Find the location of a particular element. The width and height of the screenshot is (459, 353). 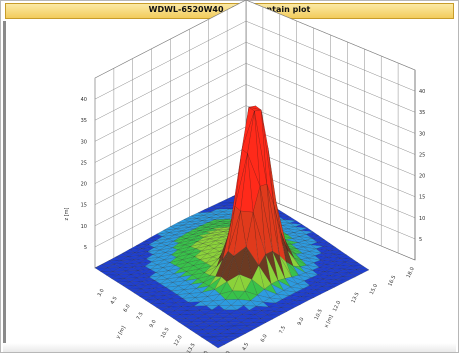

x-tick-label: 13.5 is located at coordinates (355, 298).